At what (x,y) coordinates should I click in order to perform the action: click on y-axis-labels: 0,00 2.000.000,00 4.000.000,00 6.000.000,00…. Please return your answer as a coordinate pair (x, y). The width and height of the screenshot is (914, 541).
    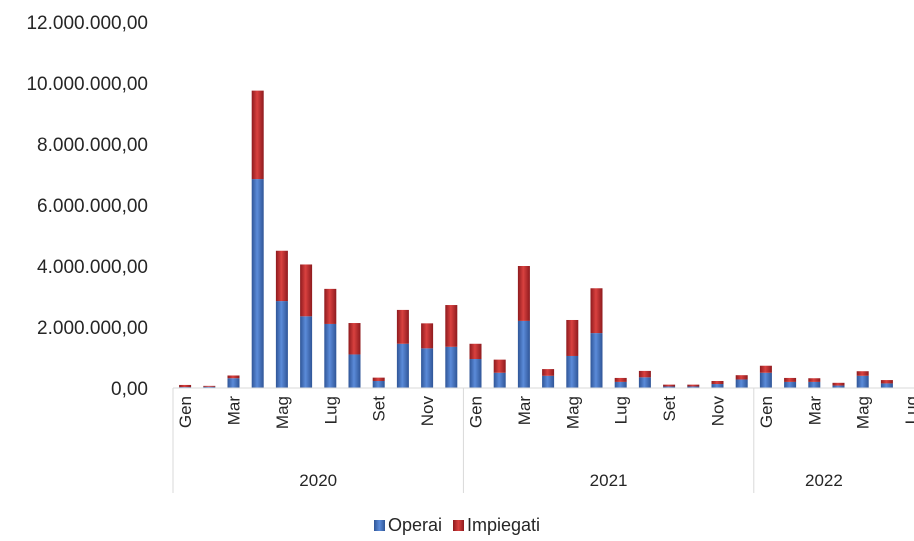
    Looking at the image, I should click on (87, 206).